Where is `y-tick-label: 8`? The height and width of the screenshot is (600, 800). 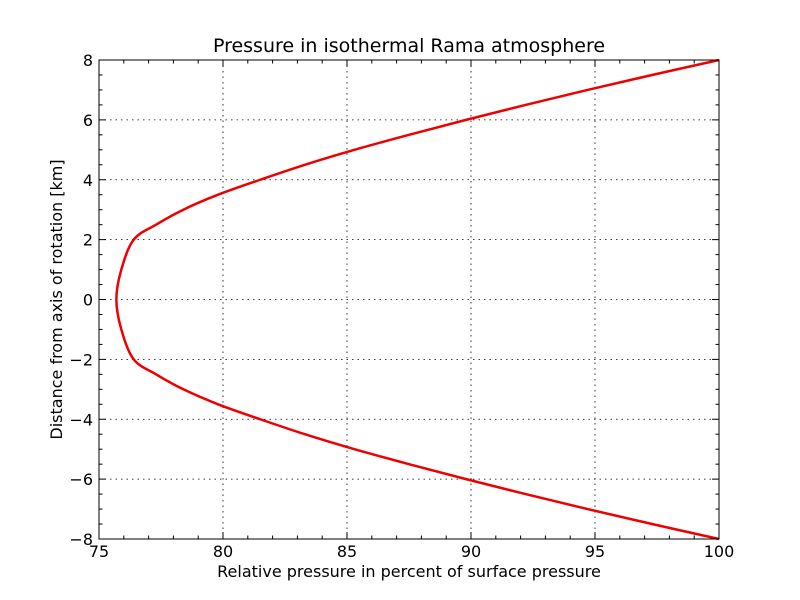 y-tick-label: 8 is located at coordinates (88, 60).